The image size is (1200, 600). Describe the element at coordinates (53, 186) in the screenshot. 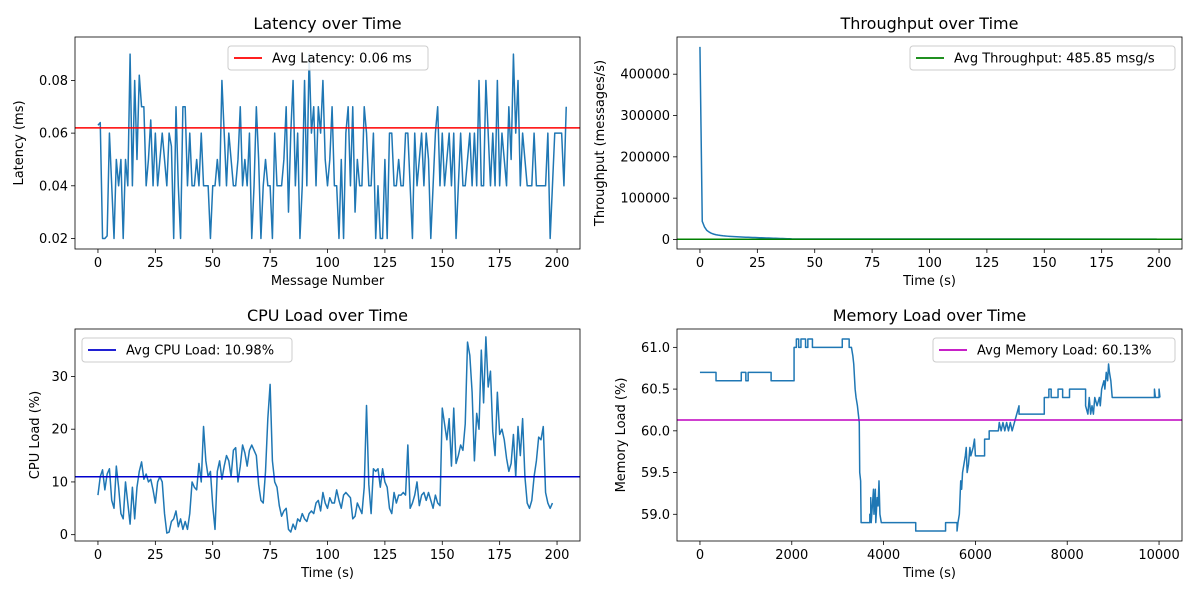

I see `y-tick-label: 0.04` at that location.